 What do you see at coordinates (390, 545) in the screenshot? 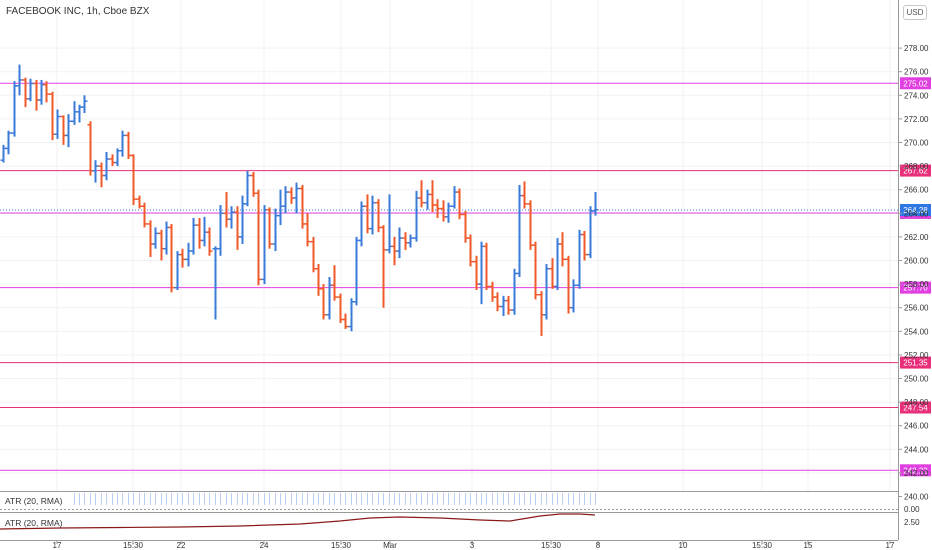
I see `x-tick-label: Mar` at bounding box center [390, 545].